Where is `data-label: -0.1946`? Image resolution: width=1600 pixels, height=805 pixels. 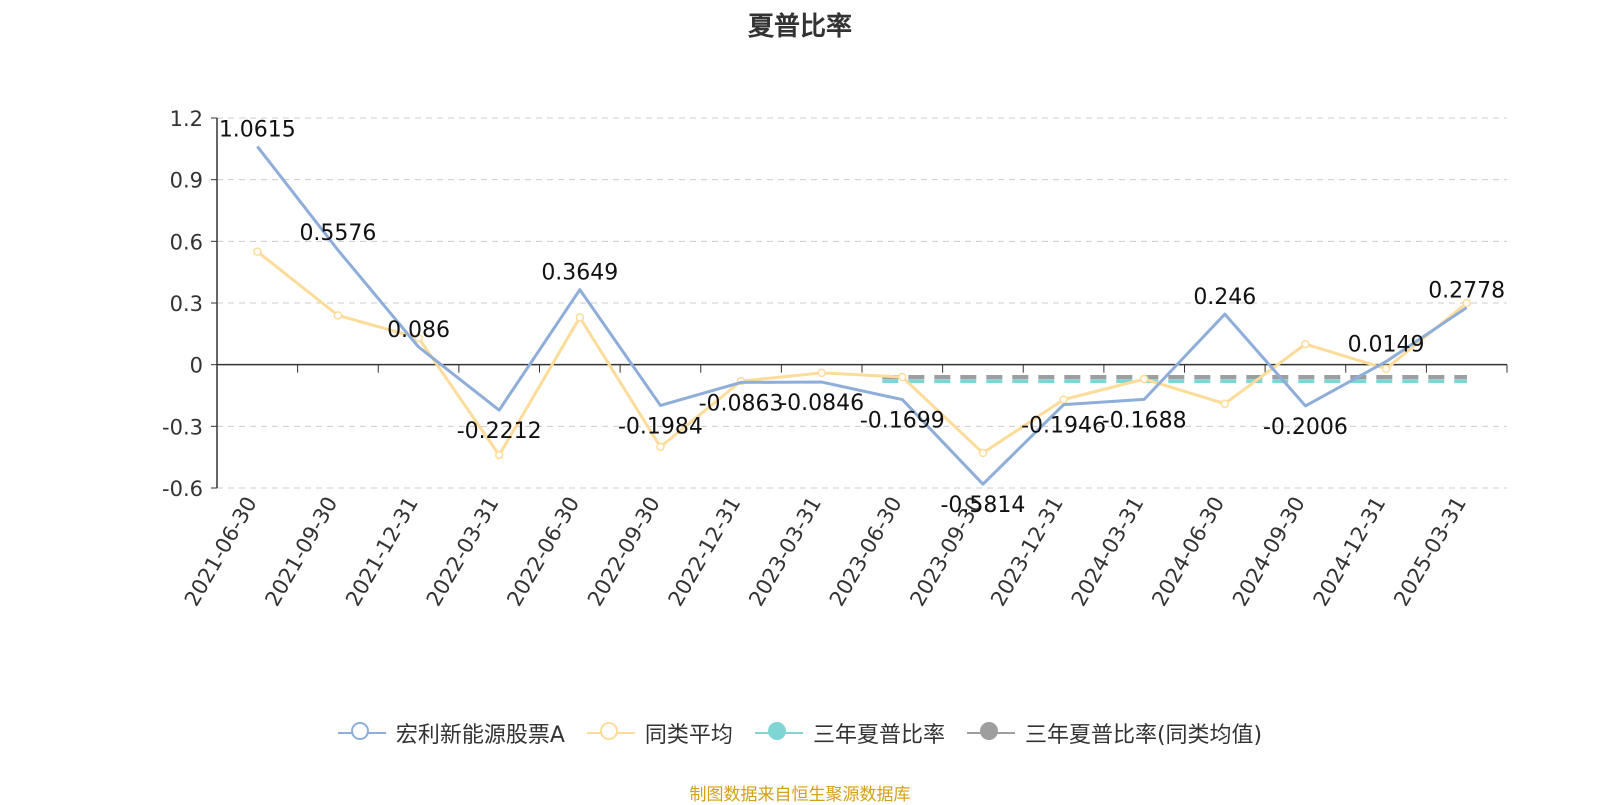 data-label: -0.1946 is located at coordinates (1063, 426).